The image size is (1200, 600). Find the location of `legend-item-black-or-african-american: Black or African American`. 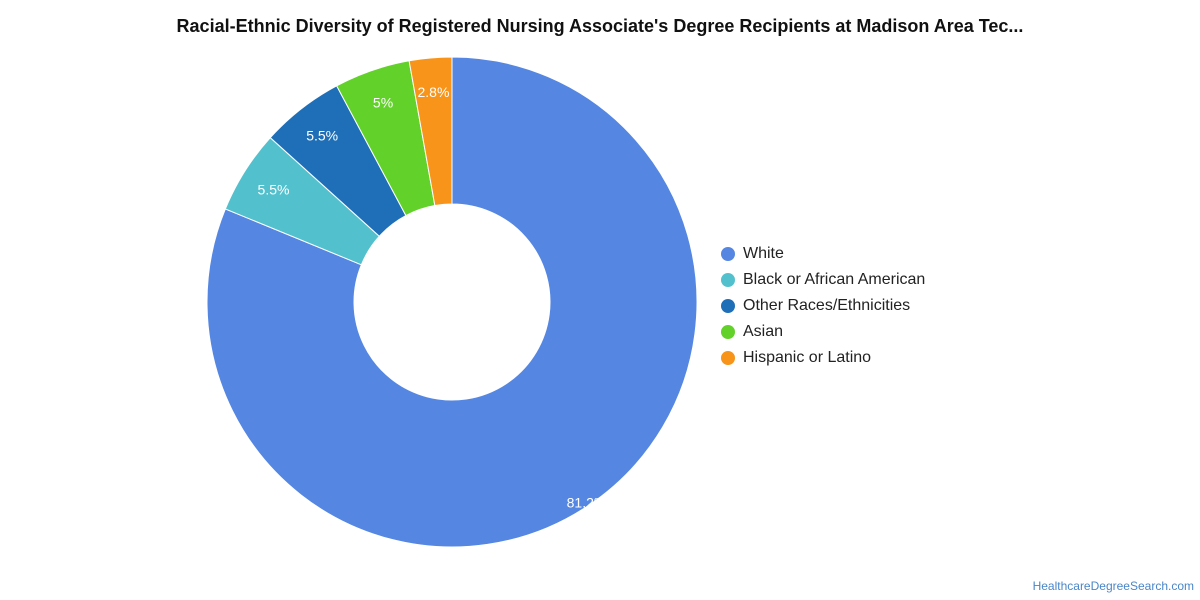

legend-item-black-or-african-american: Black or African American is located at coordinates (823, 280).